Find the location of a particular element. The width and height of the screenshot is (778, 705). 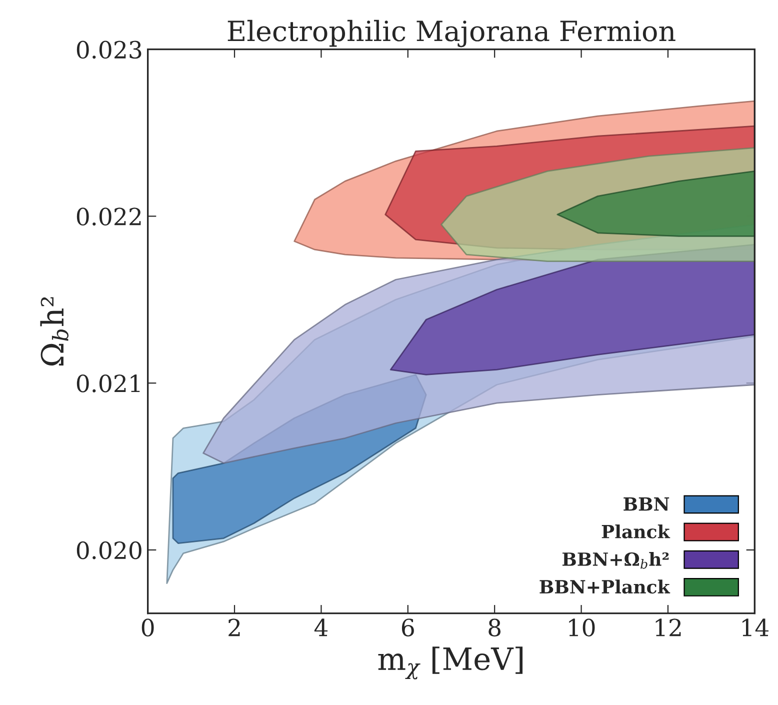

legend-label: Planck is located at coordinates (636, 531).